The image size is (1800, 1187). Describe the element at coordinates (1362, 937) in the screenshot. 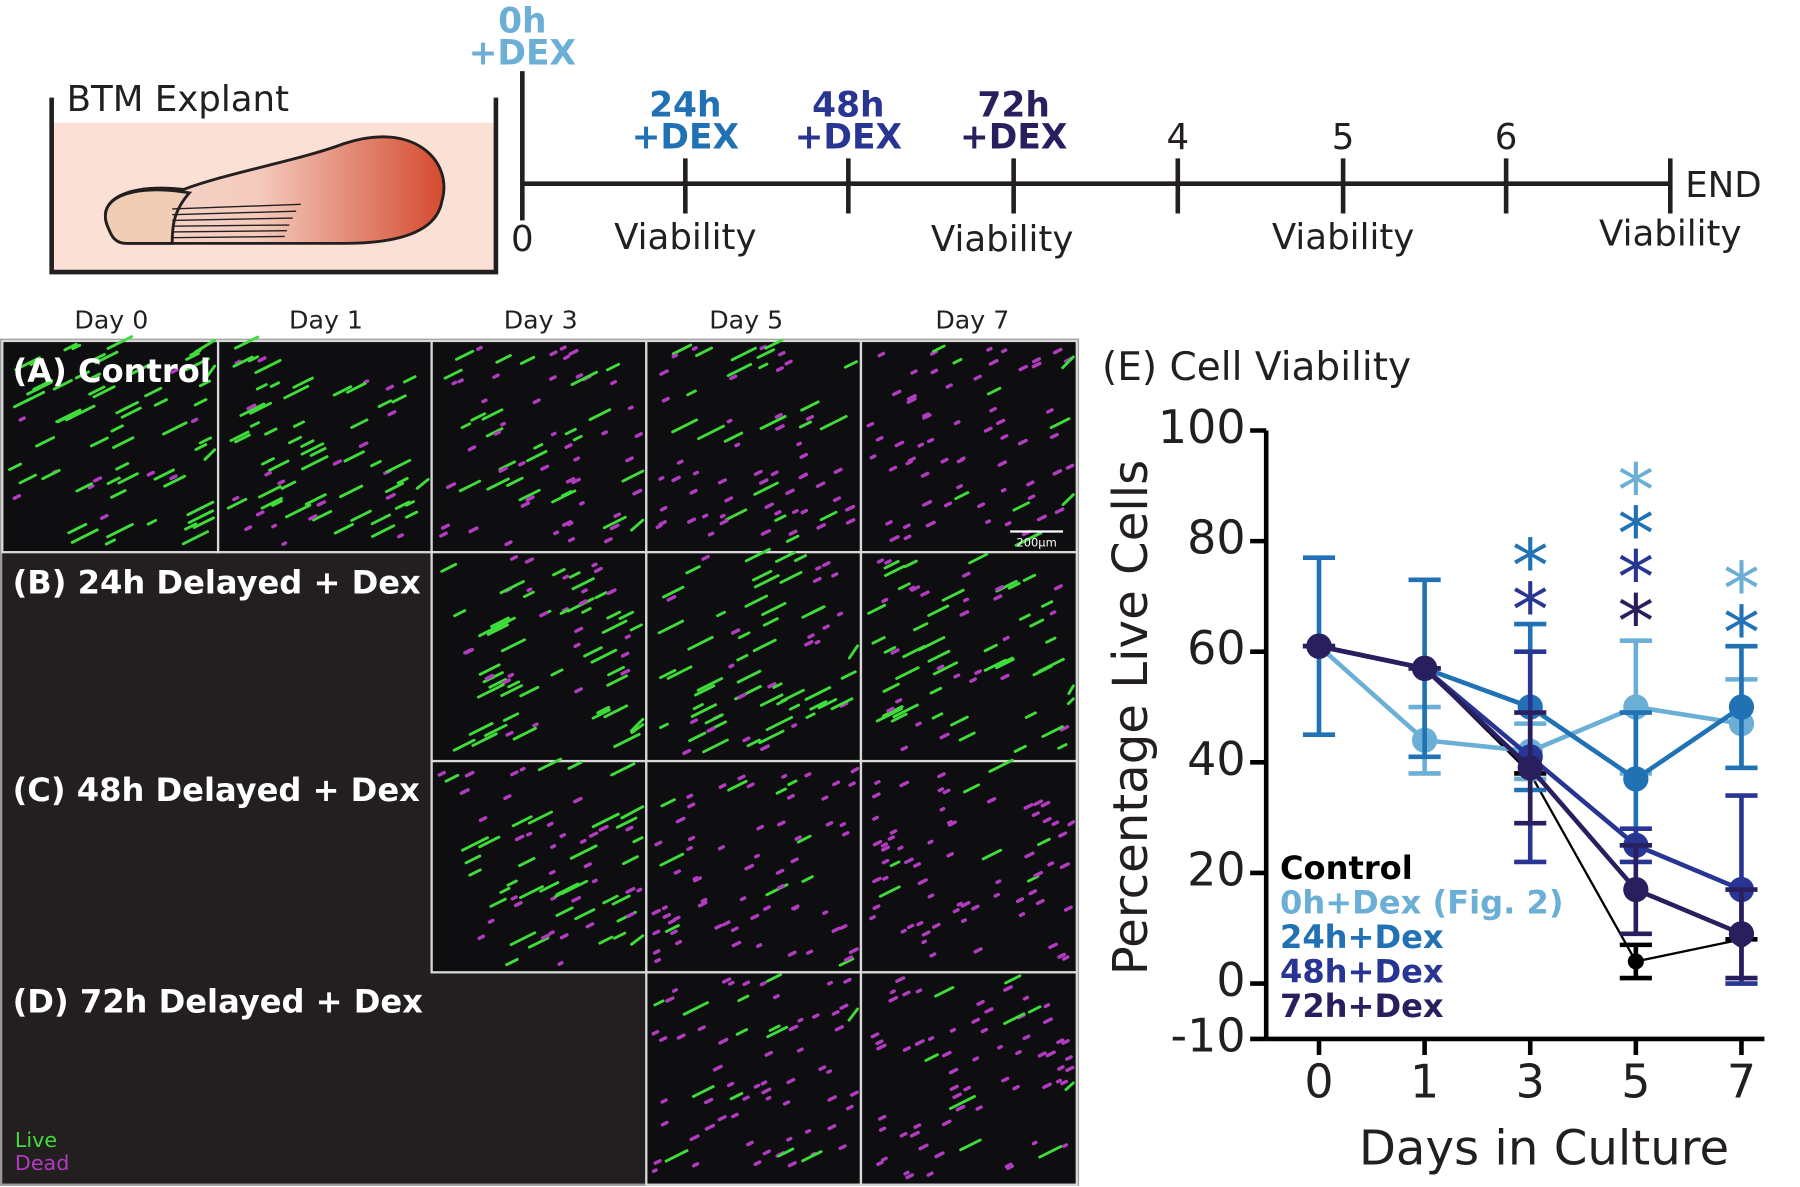

I see `legend-entry: 24h+Dex` at that location.